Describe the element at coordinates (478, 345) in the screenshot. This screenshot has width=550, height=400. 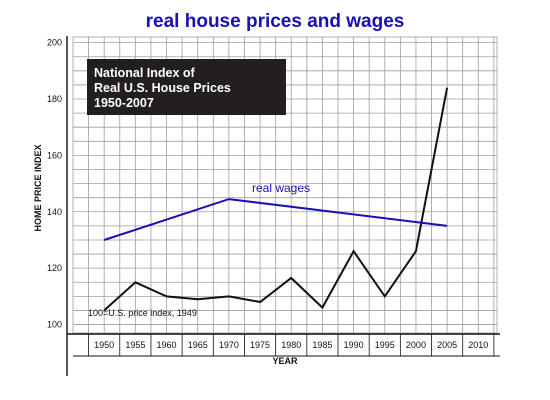
I see `x-tick-label: 2010` at that location.